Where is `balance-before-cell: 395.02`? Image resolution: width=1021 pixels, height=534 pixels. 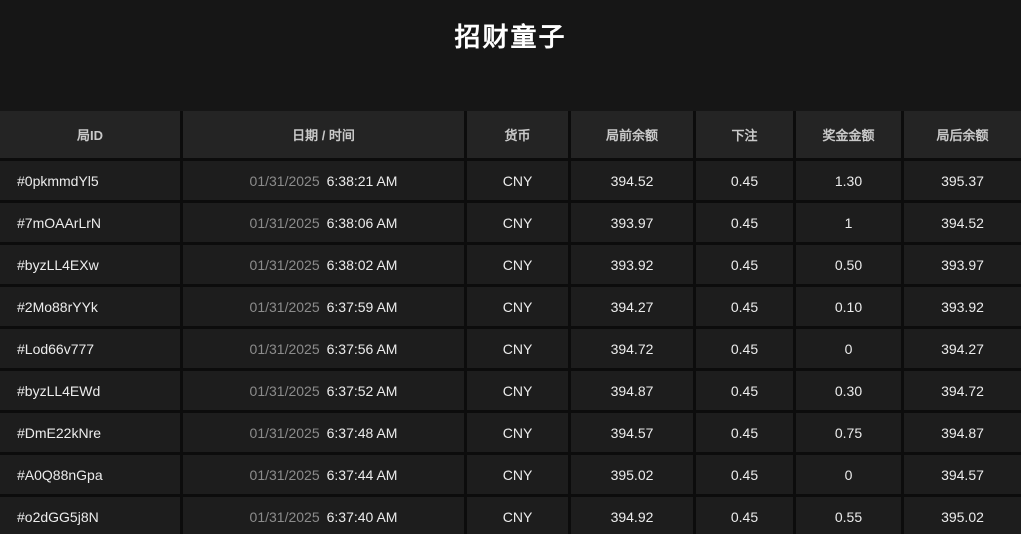
balance-before-cell: 395.02 is located at coordinates (633, 476).